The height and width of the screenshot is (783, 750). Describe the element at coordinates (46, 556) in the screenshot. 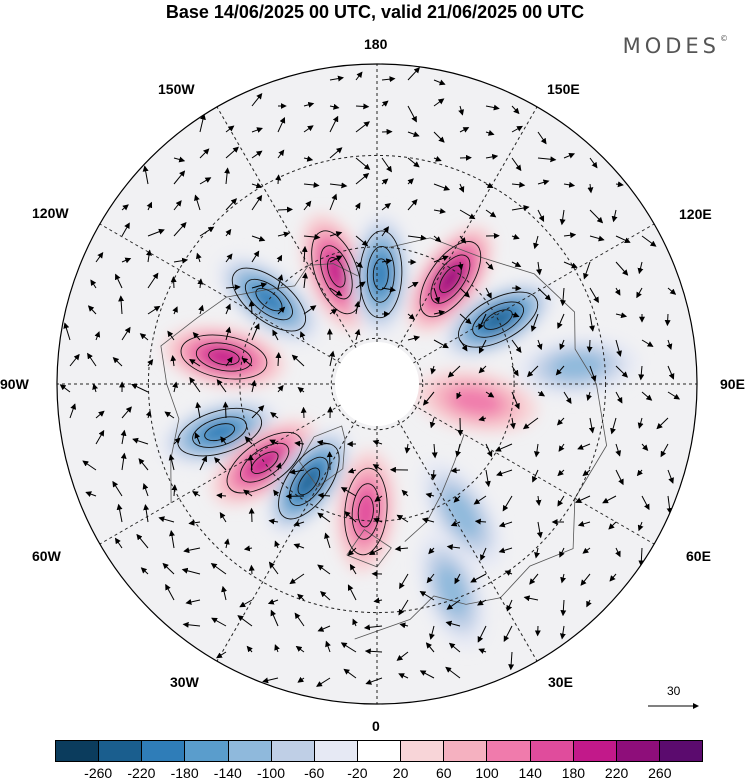

I see `lon-label-60w: 60W` at that location.